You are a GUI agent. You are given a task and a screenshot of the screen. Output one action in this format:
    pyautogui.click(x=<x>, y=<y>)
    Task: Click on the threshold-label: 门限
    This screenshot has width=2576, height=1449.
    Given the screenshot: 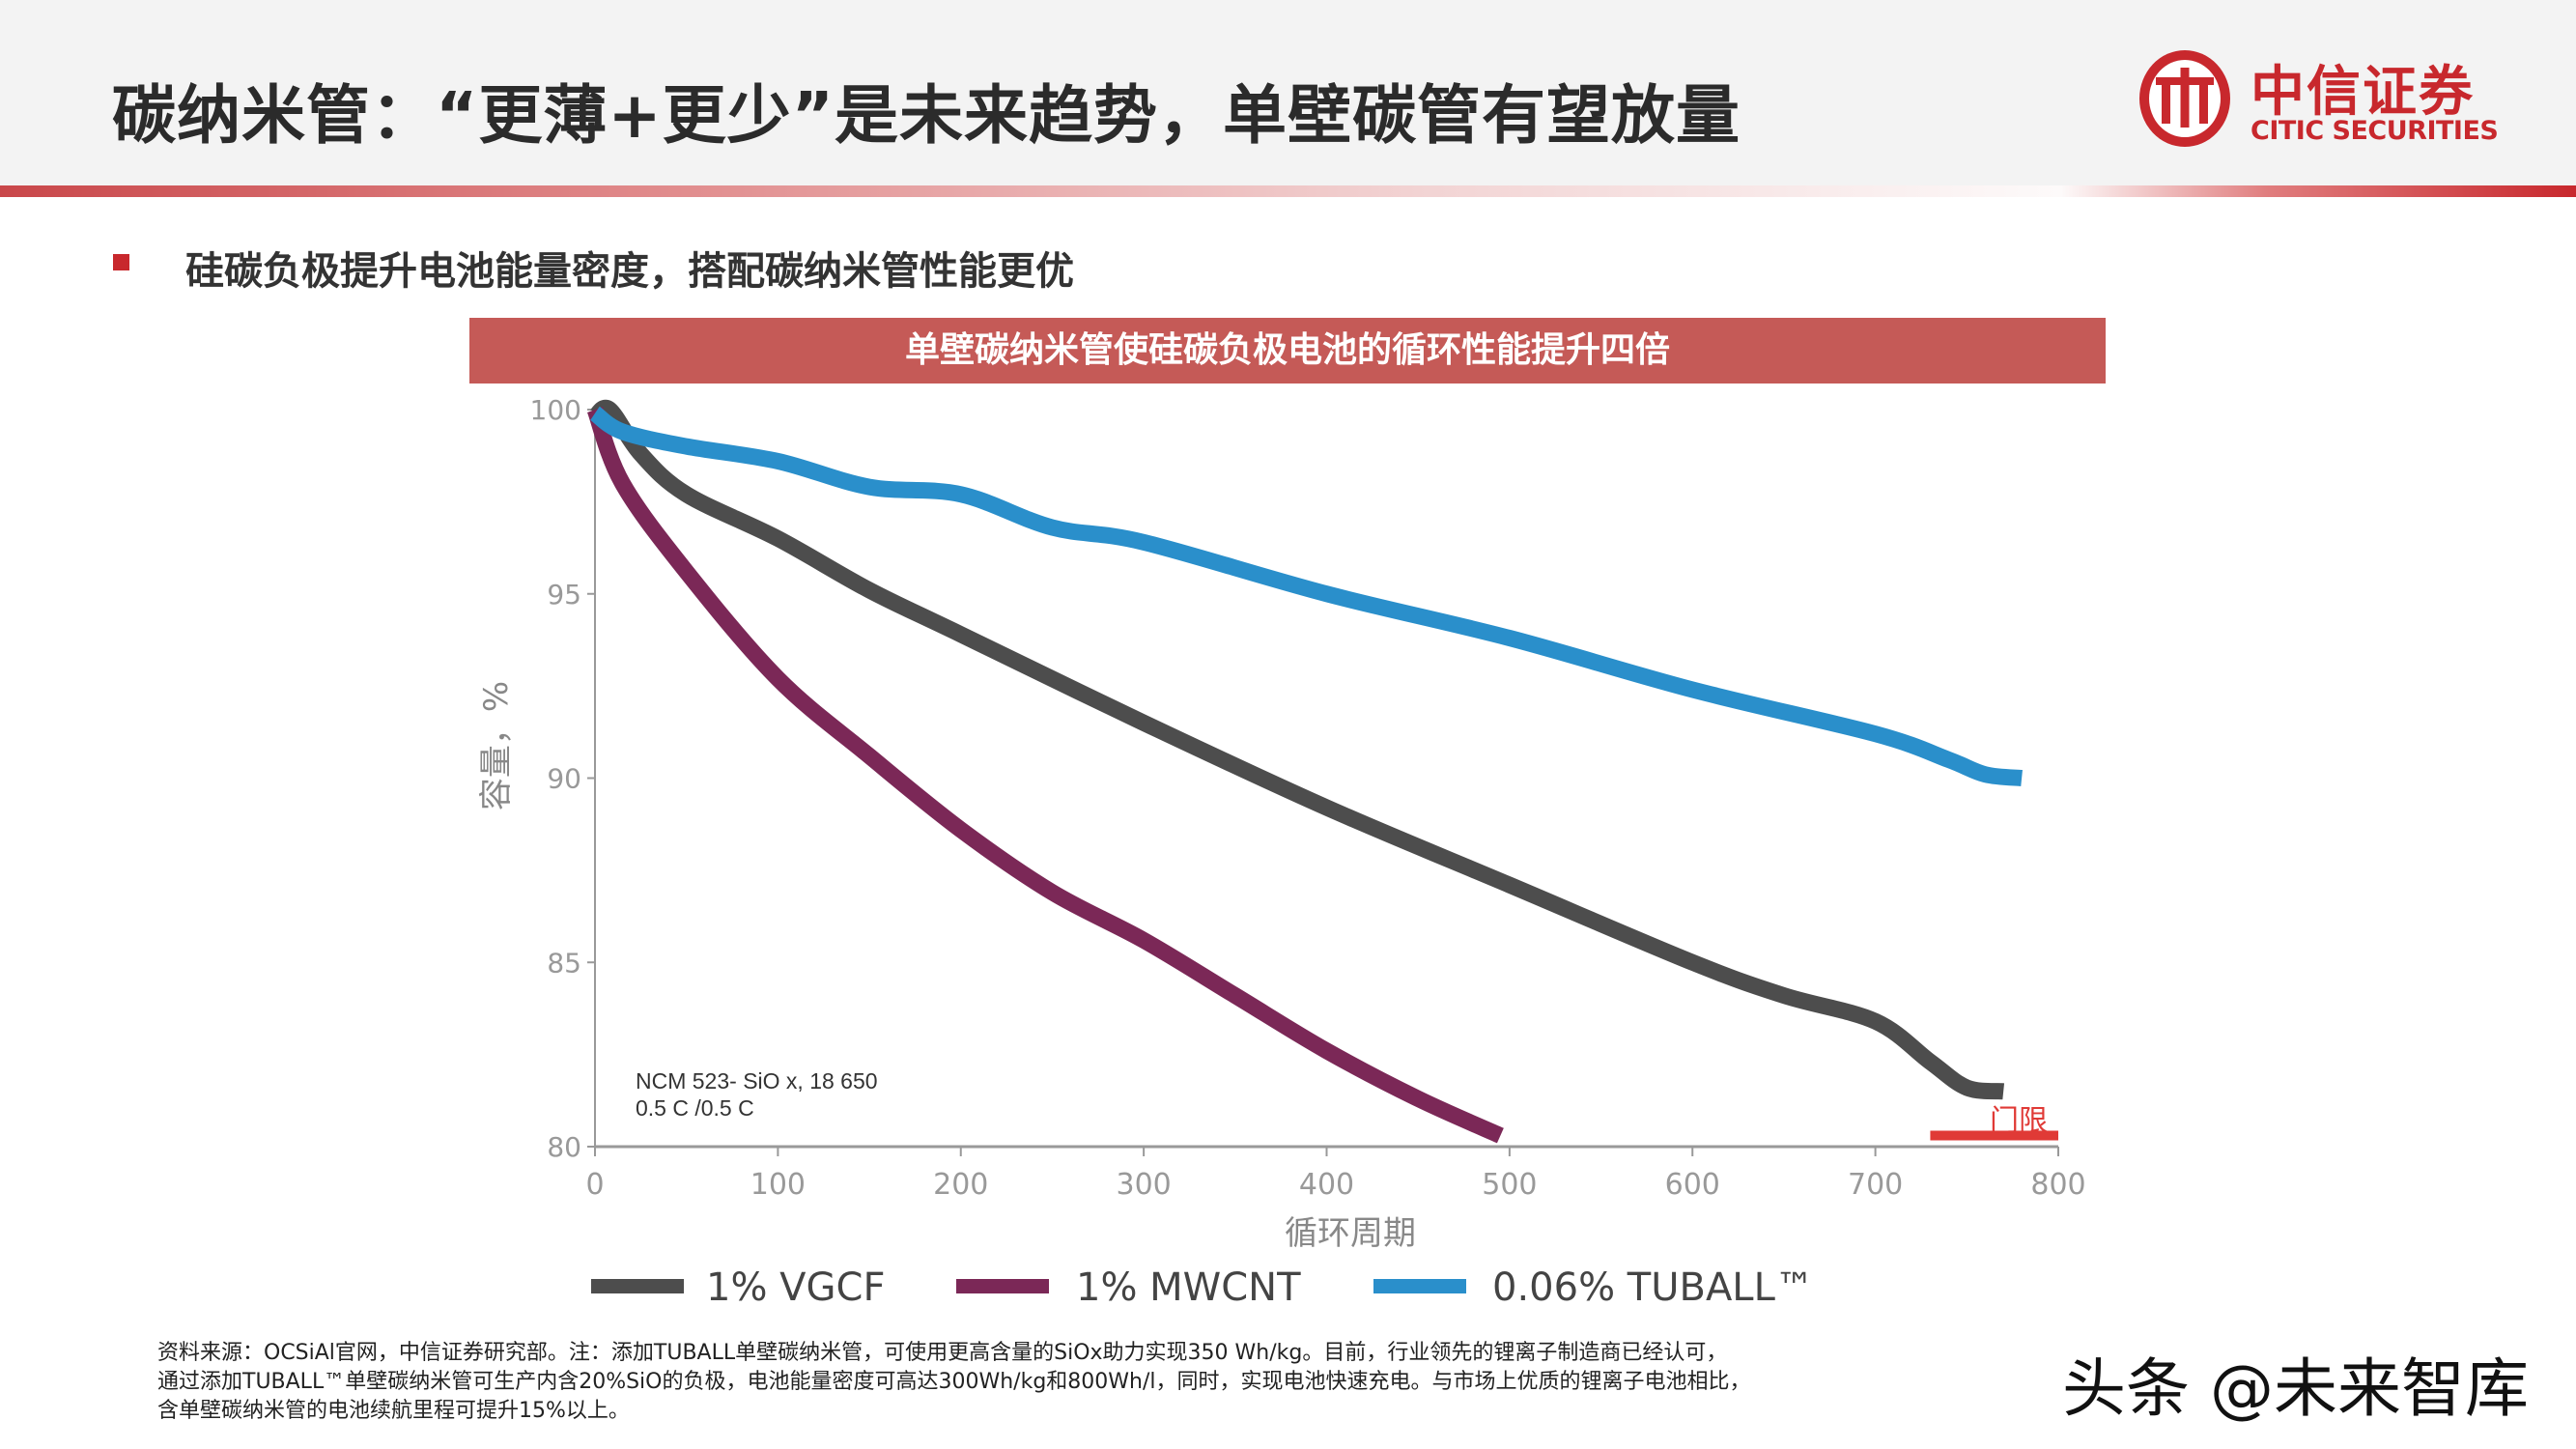 What is the action you would take?
    pyautogui.click(x=2019, y=1121)
    